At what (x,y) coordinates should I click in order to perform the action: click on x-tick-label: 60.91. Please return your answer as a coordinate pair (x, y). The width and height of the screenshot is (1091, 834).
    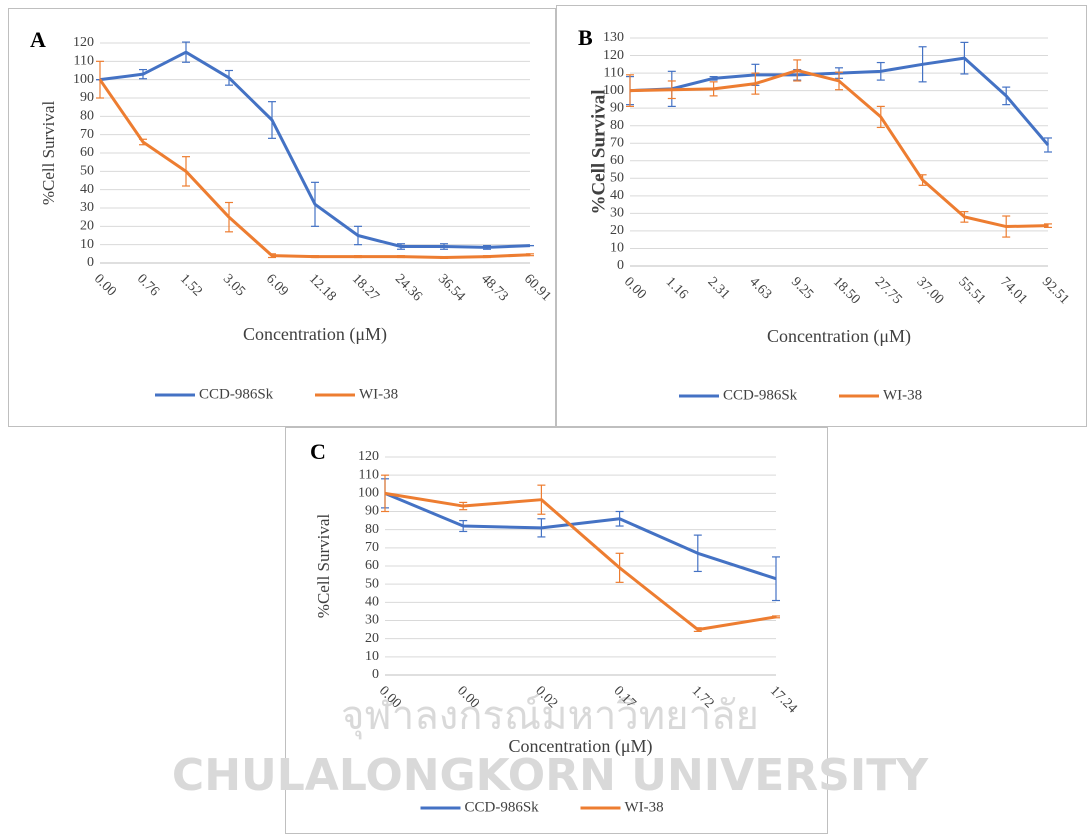
    Looking at the image, I should click on (537, 287).